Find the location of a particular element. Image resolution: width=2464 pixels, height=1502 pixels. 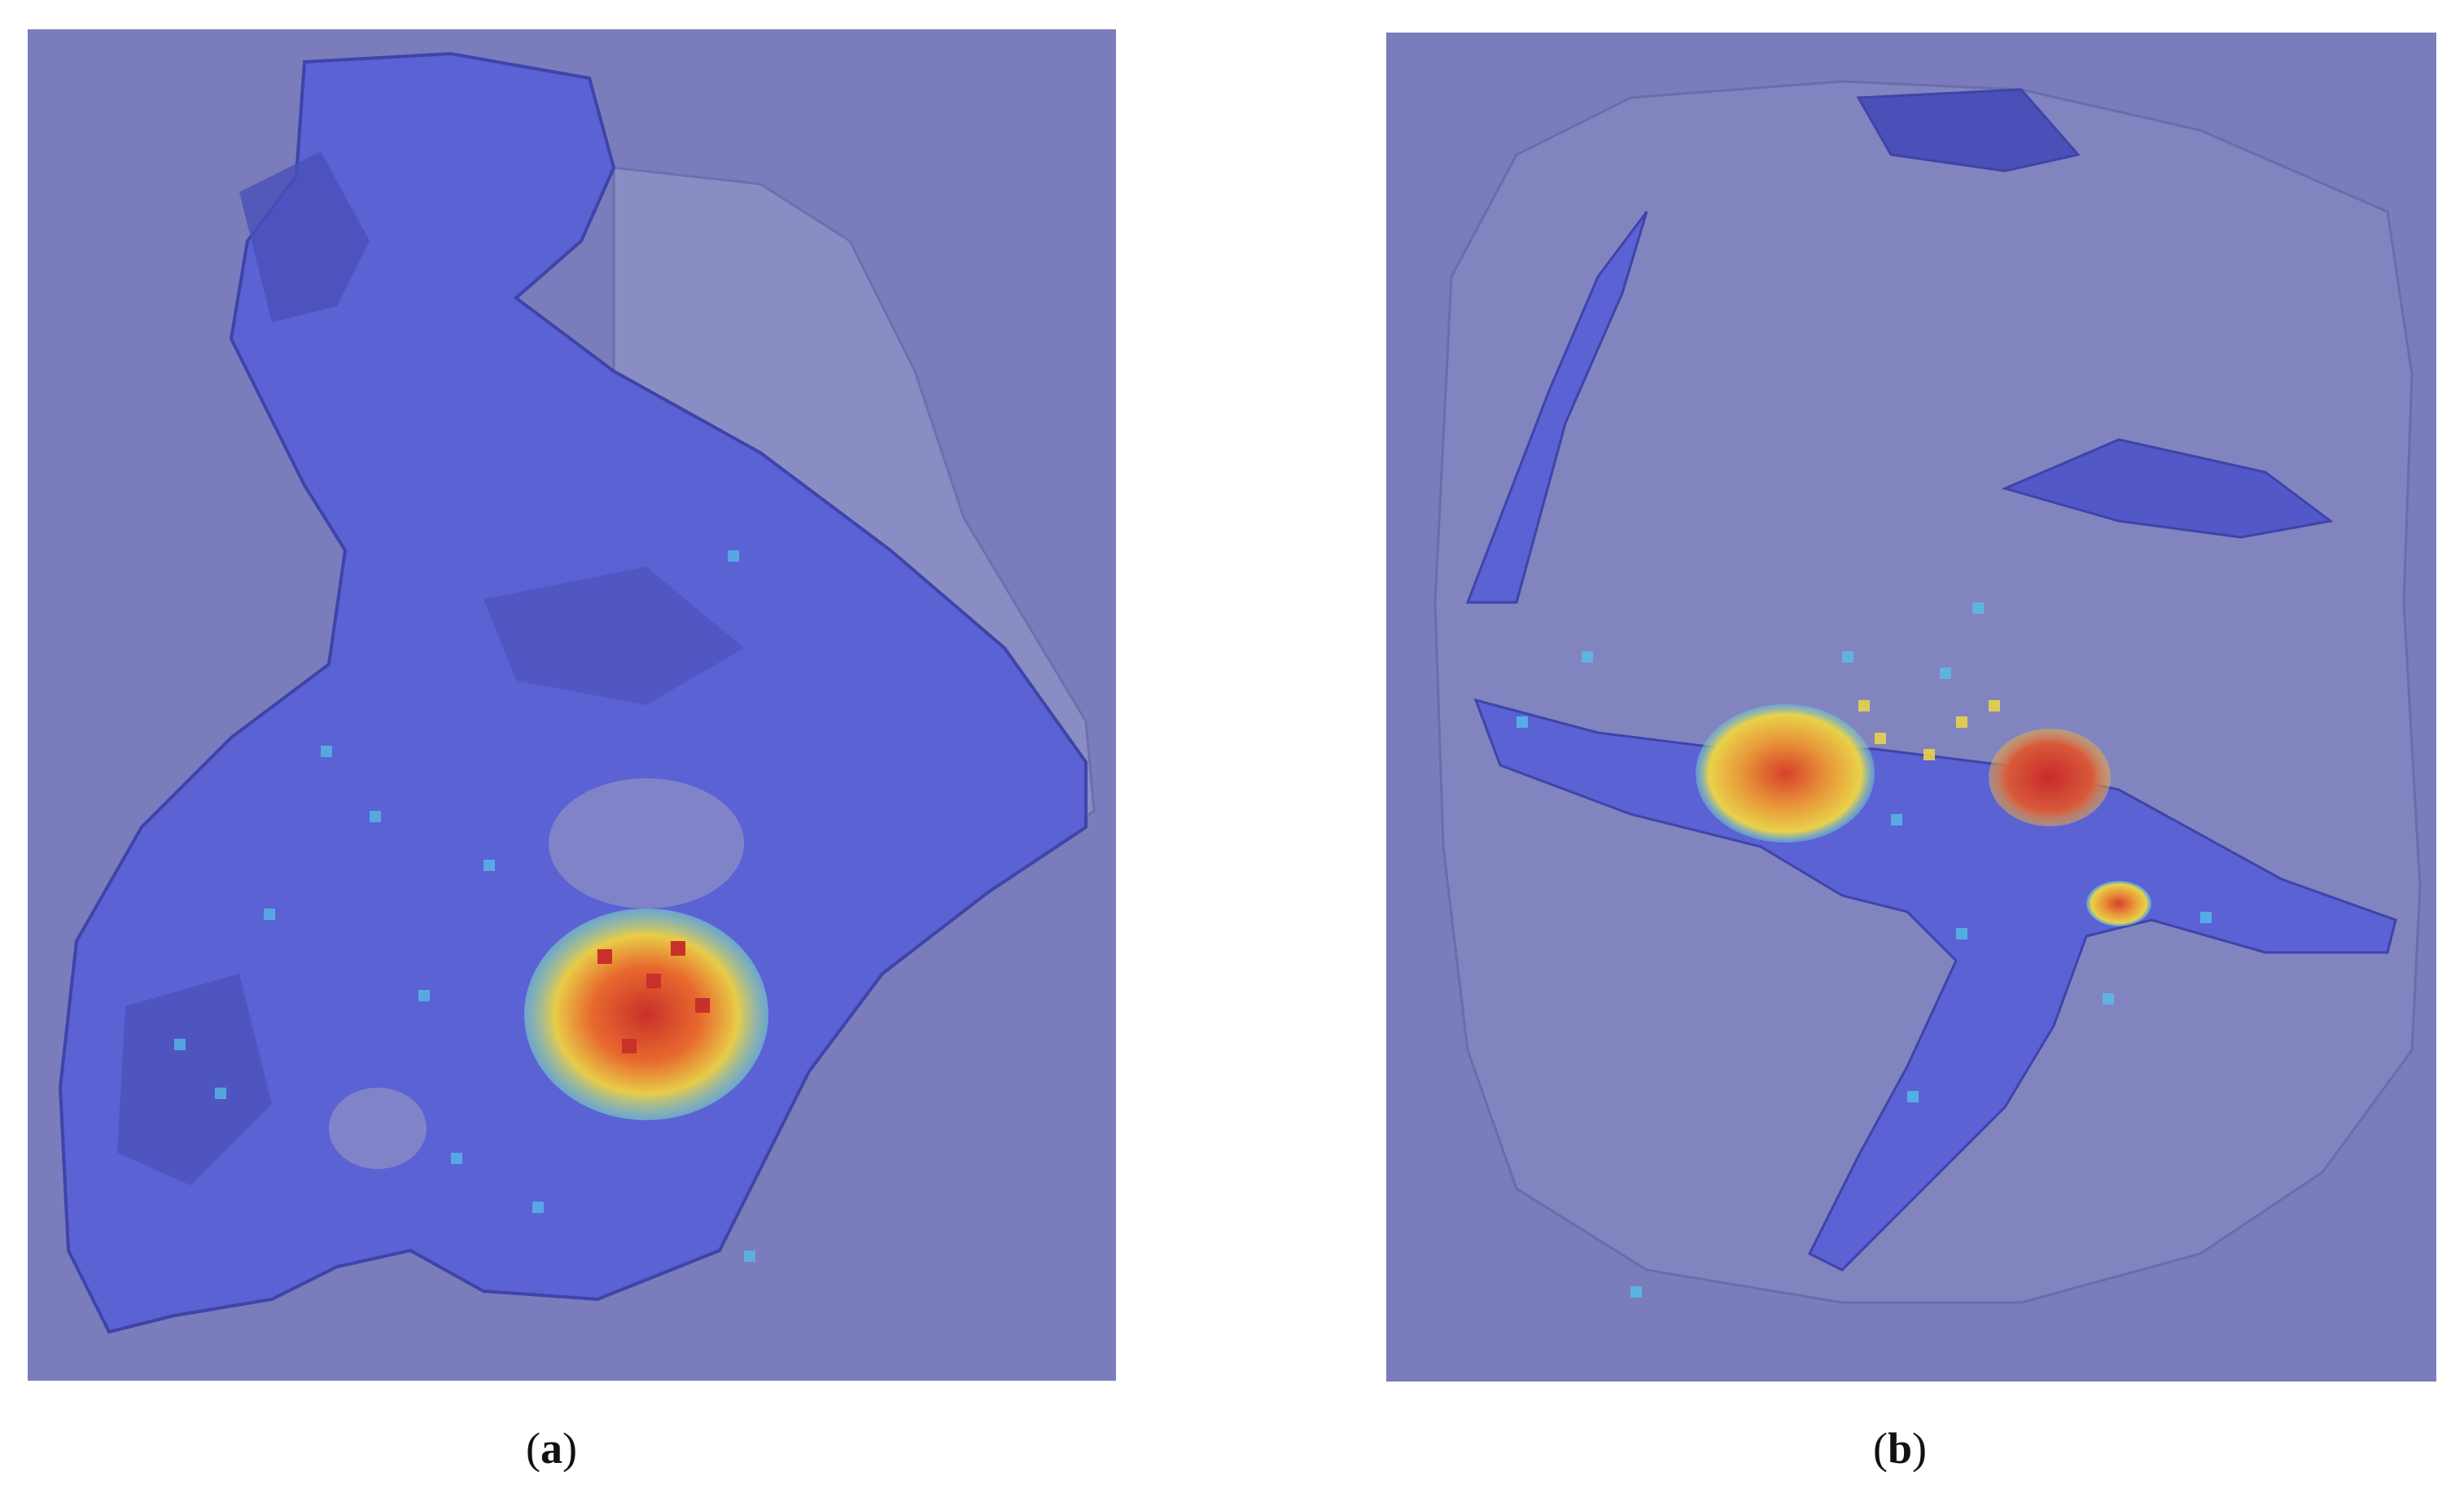

caption-letter: b is located at coordinates (1900, 1448).